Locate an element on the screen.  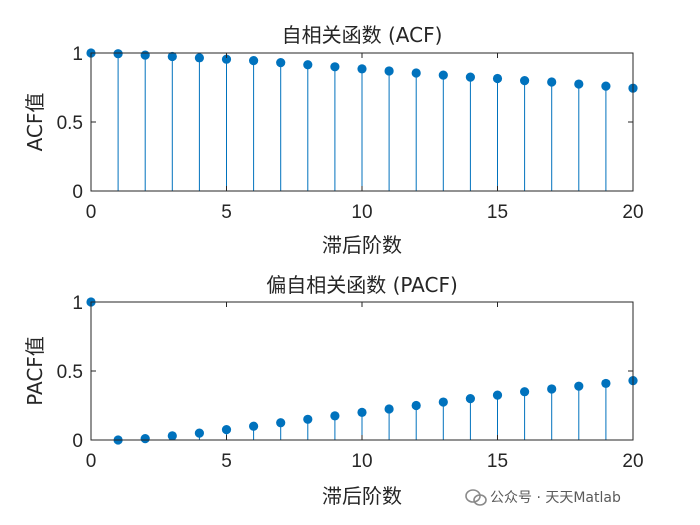
pacf-y-tick-label: 0.5 is located at coordinates (70, 372).